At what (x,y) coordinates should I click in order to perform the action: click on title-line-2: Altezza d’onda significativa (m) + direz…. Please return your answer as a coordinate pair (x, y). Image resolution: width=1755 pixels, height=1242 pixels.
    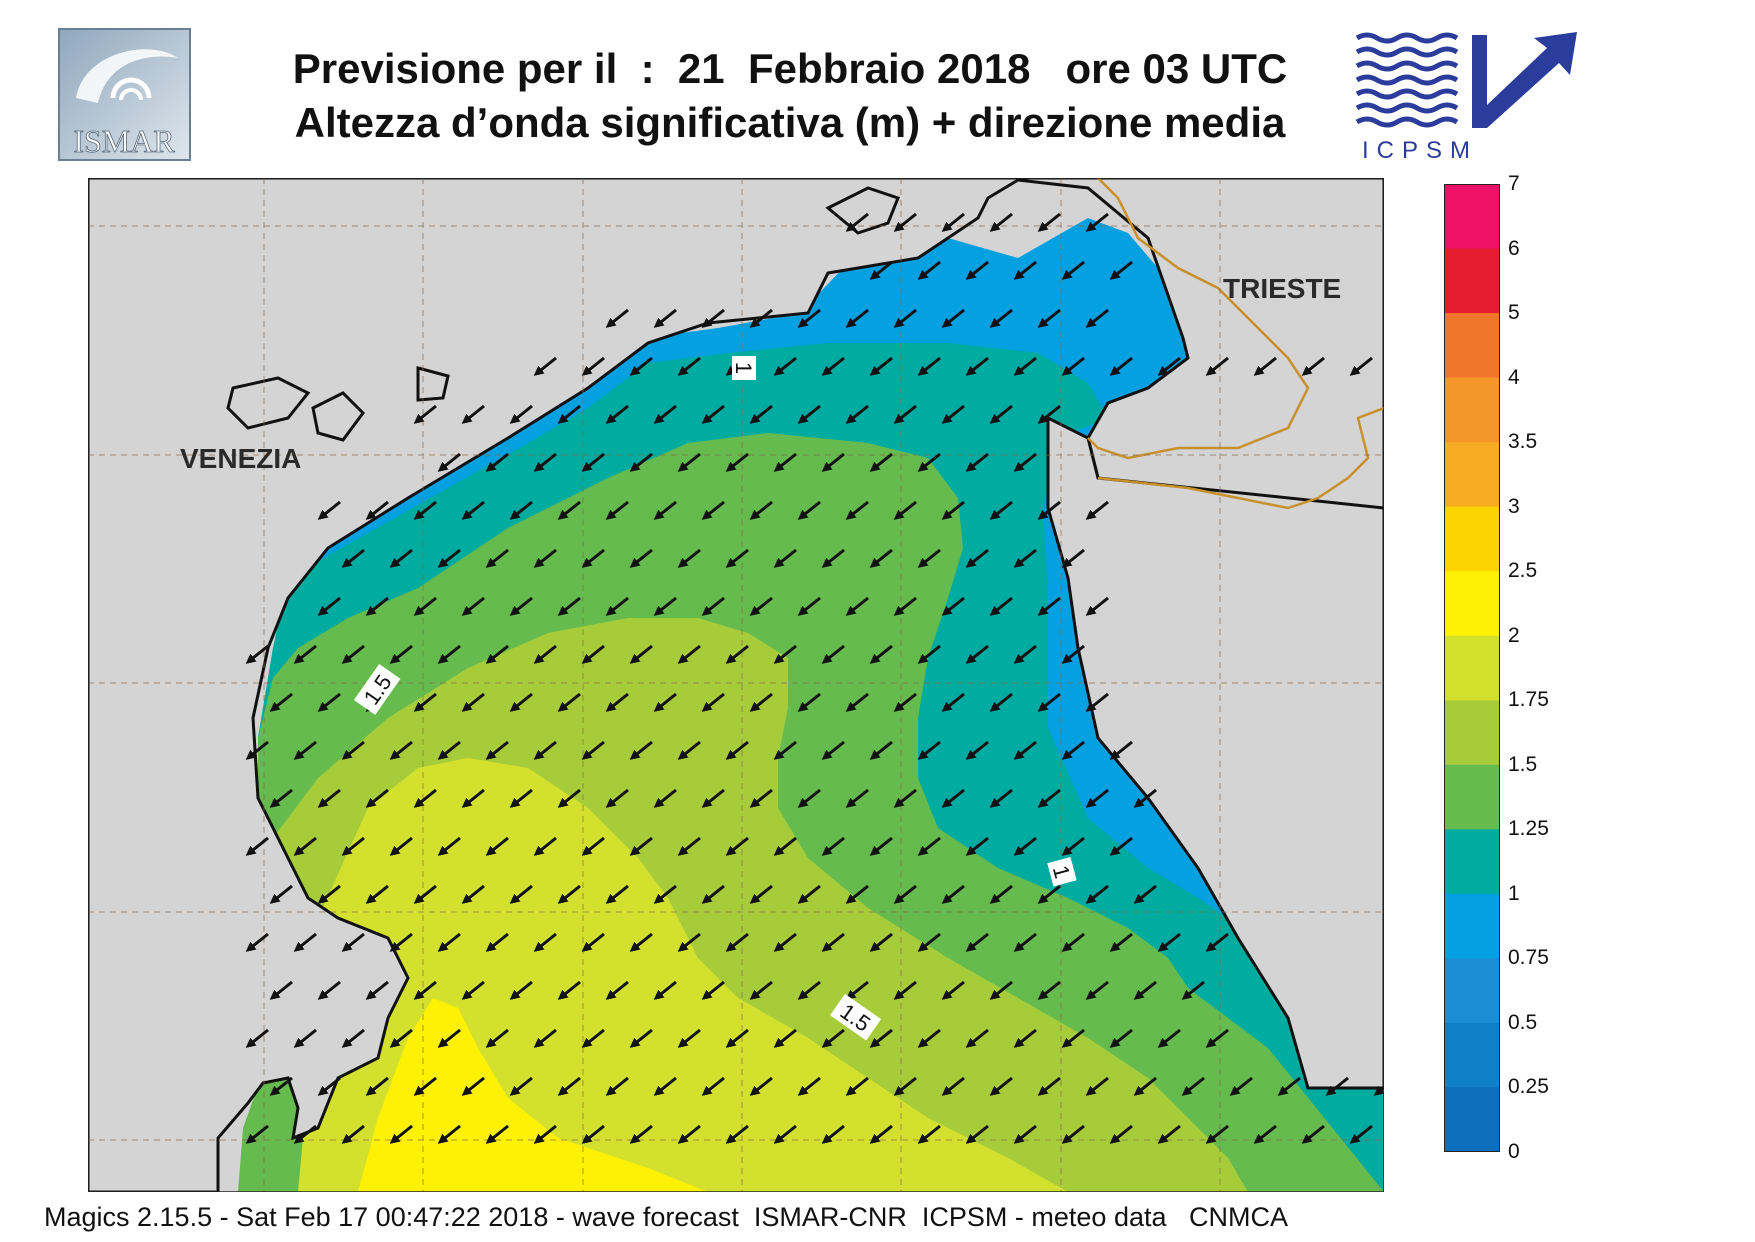
    Looking at the image, I should click on (790, 122).